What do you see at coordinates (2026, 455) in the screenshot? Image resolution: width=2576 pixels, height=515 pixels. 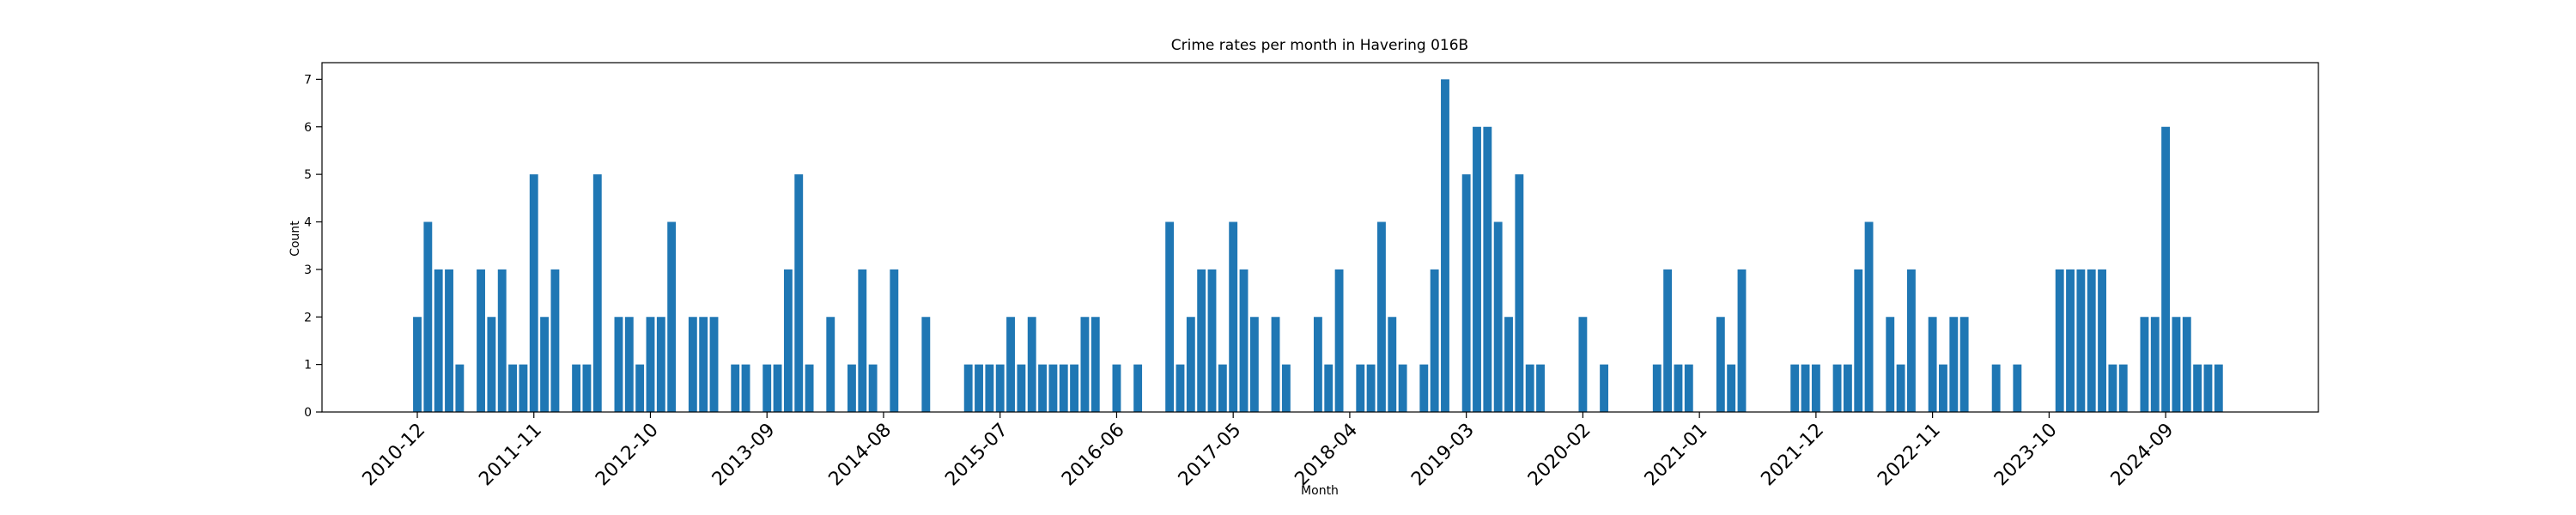 I see `x-tick-label: 2023-10` at bounding box center [2026, 455].